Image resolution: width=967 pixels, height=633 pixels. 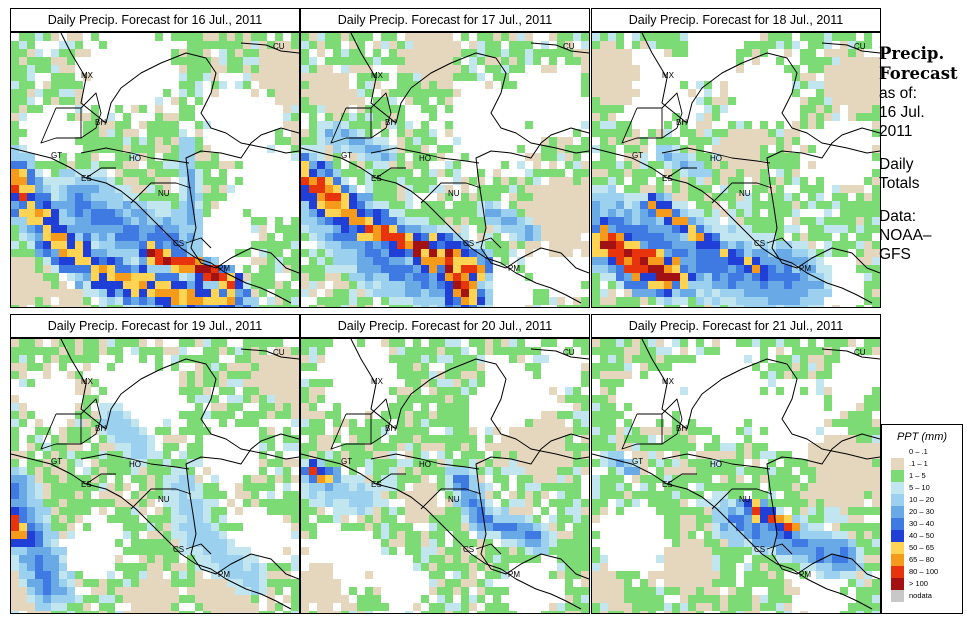 What do you see at coordinates (445, 326) in the screenshot?
I see `panel-title: Daily Precip. Forecast for 20 Jul., 2011` at bounding box center [445, 326].